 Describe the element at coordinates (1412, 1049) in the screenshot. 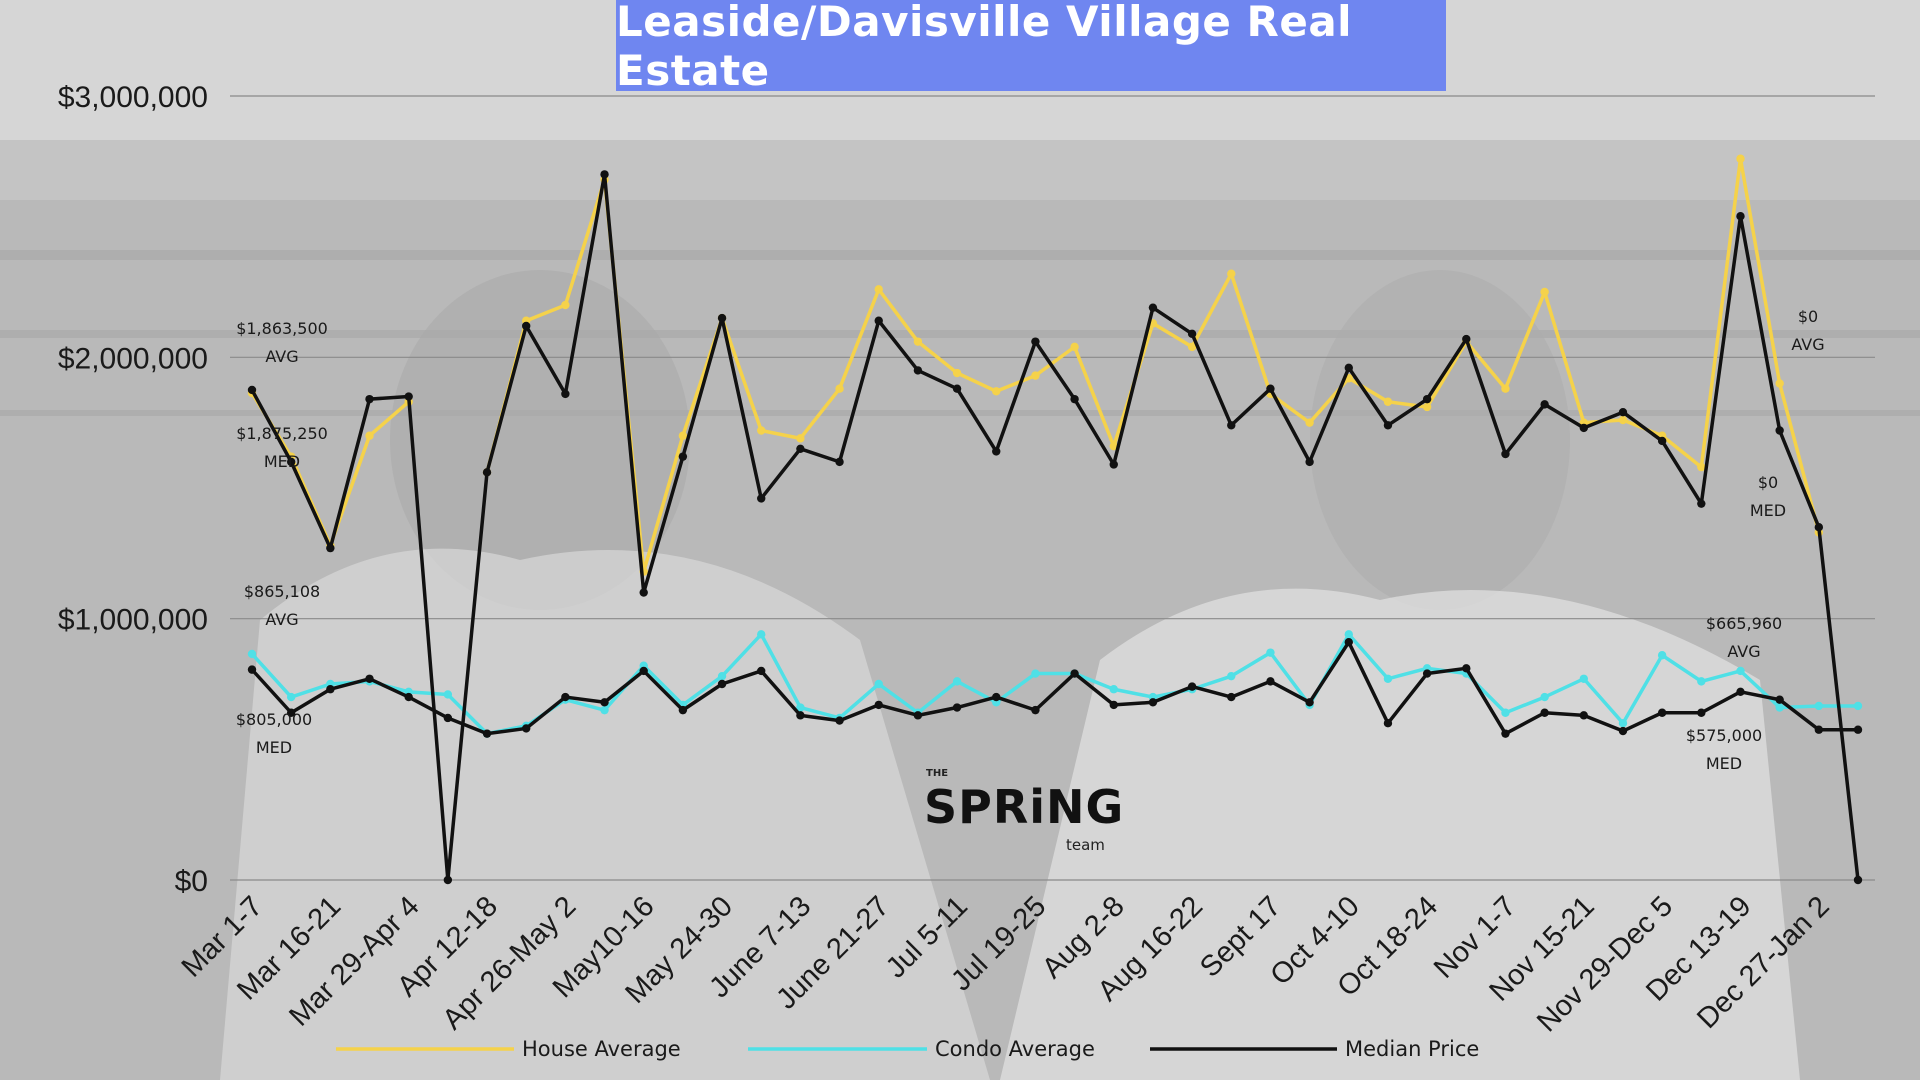

I see `legend-label: Median Price` at that location.